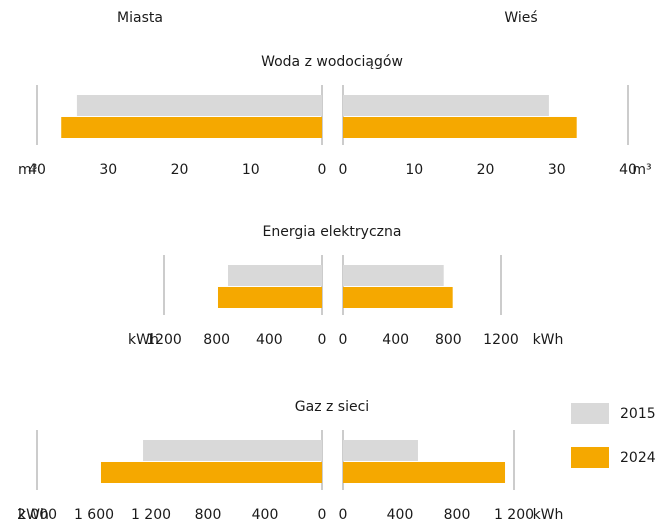 The height and width of the screenshot is (520, 660). What do you see at coordinates (638, 414) in the screenshot?
I see `legend-label: 2015` at bounding box center [638, 414].